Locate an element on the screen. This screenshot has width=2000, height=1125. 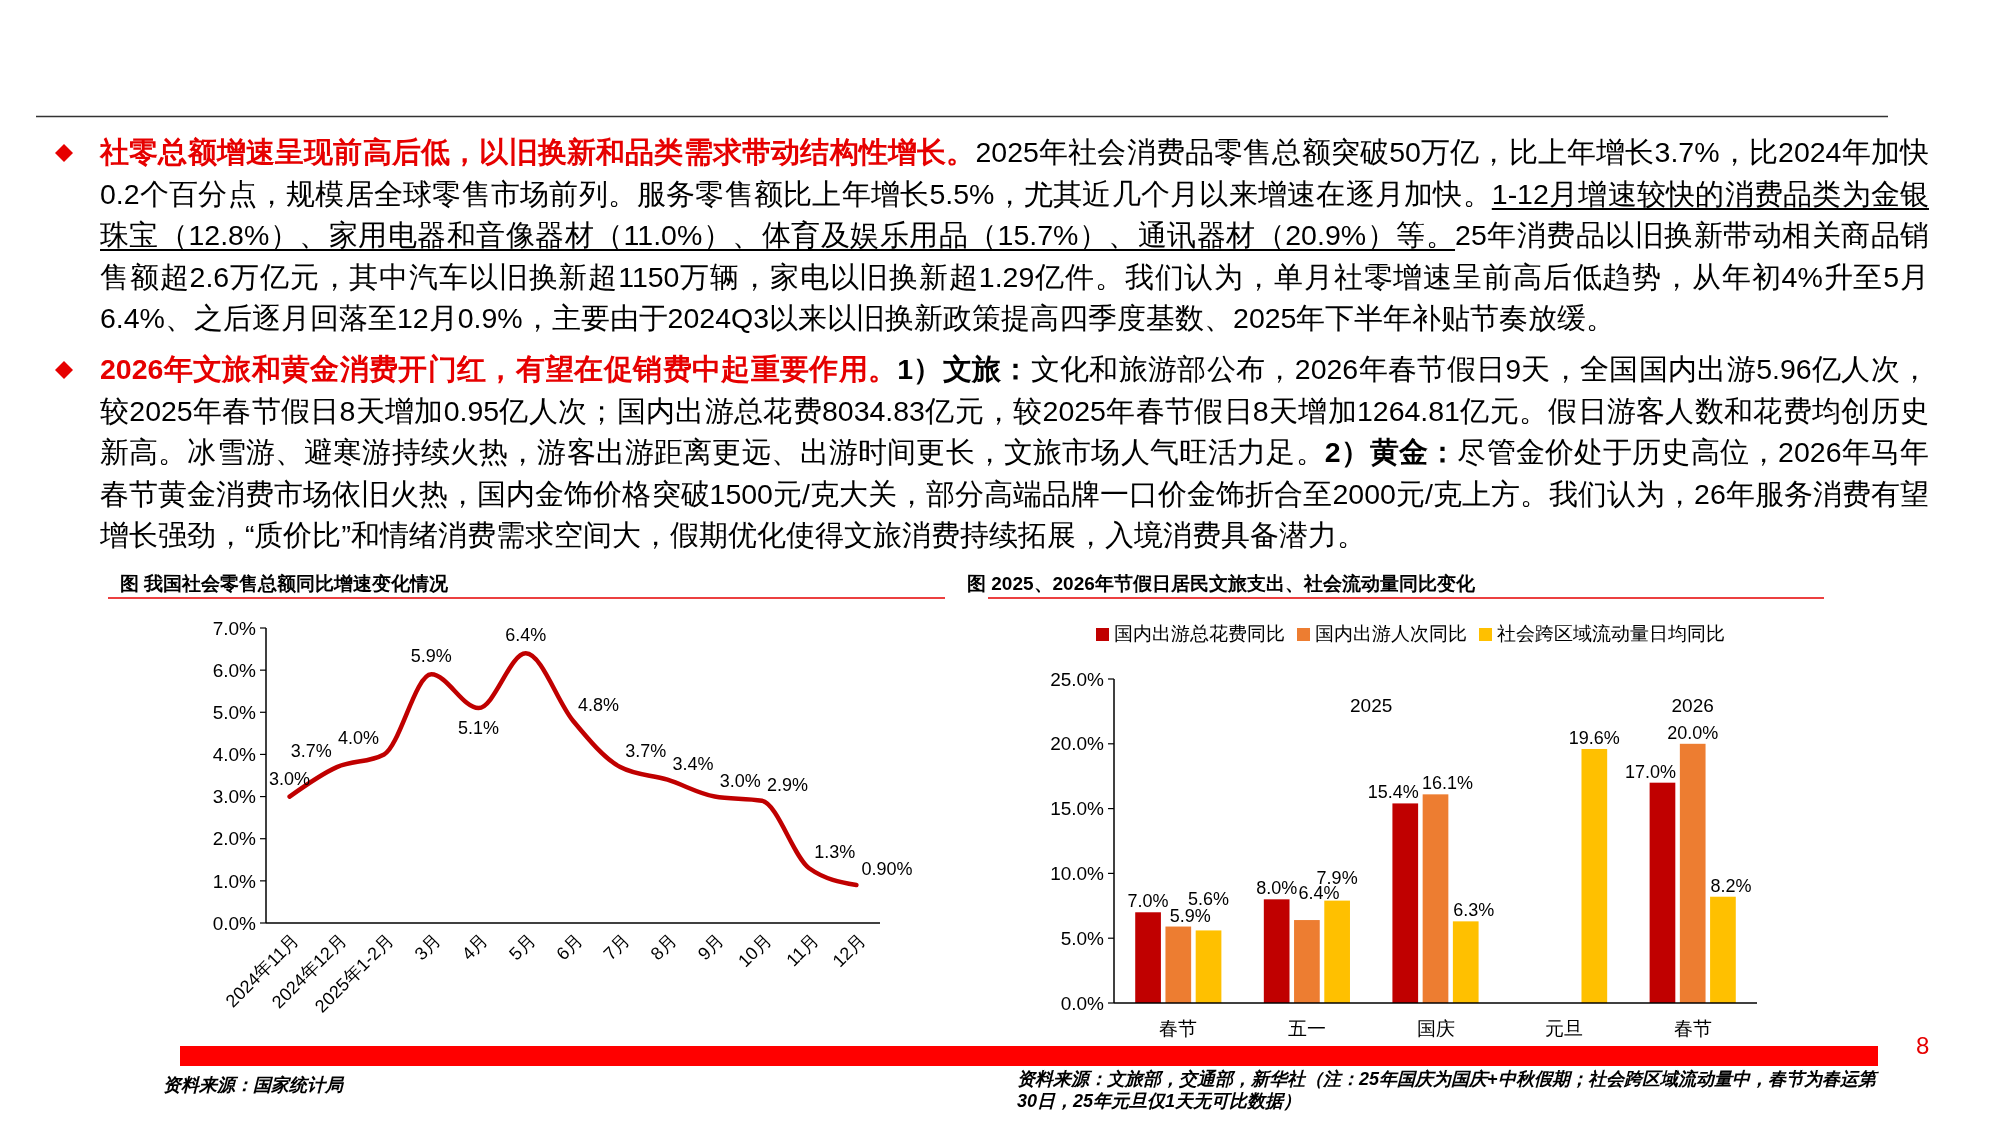
x-tick-label: 五一 is located at coordinates (1306, 1028).